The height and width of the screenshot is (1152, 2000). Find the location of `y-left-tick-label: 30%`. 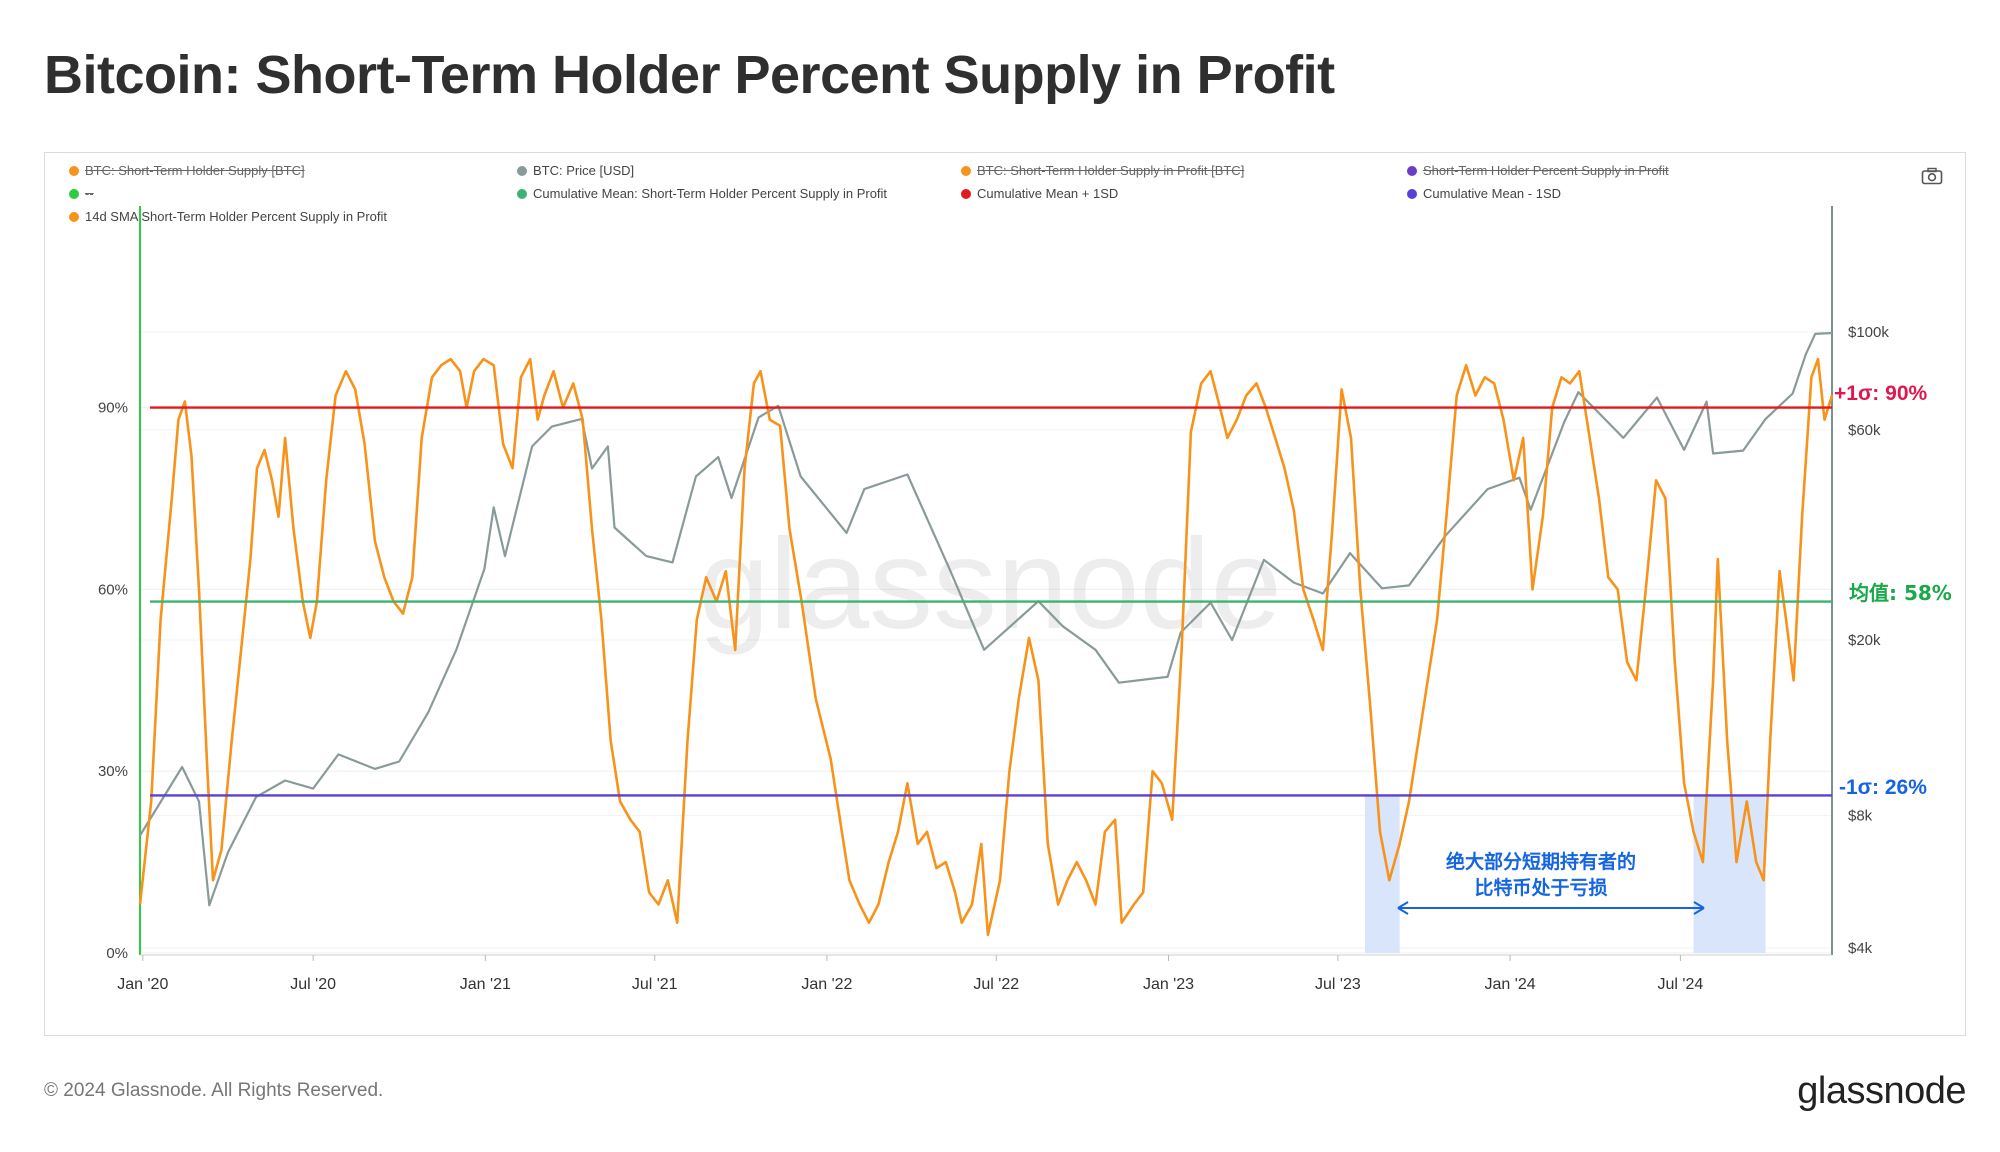

y-left-tick-label: 30% is located at coordinates (113, 771).